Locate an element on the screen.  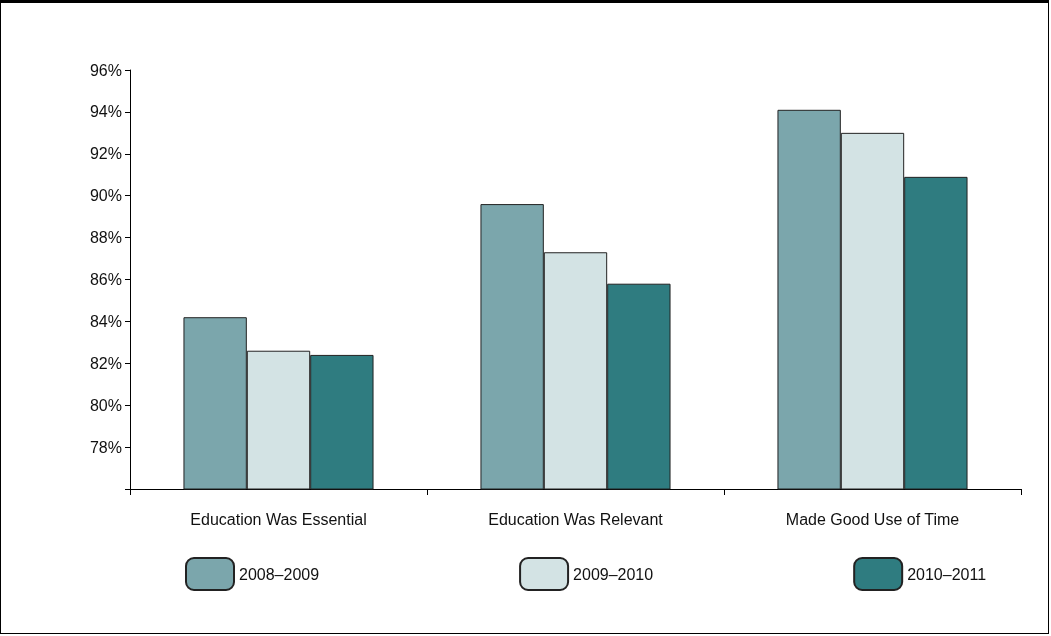
y-tick-label: 90% is located at coordinates (105, 196).